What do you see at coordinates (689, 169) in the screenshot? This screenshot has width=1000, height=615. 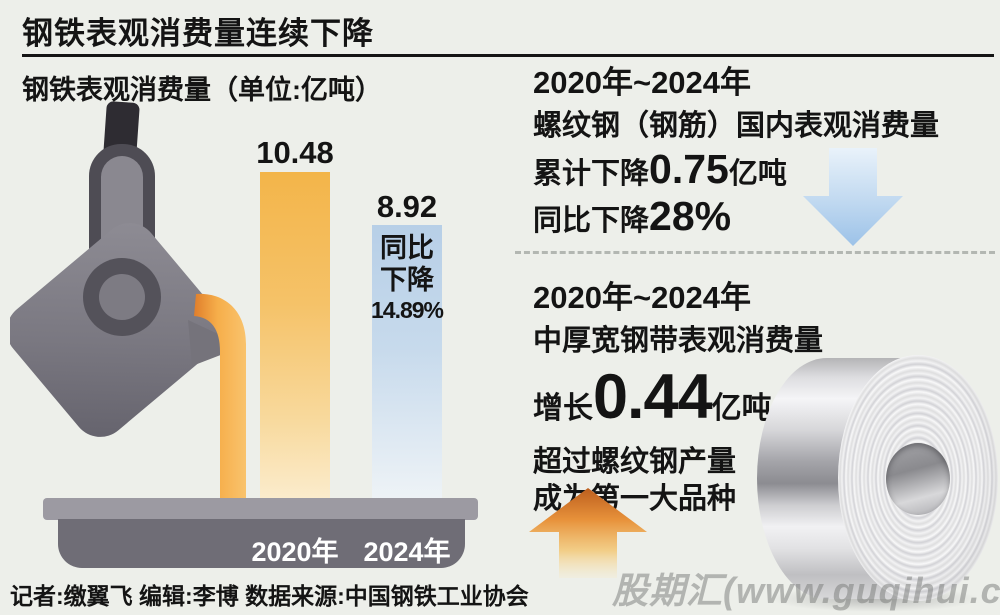 I see `rebar-change-value: 0.75` at bounding box center [689, 169].